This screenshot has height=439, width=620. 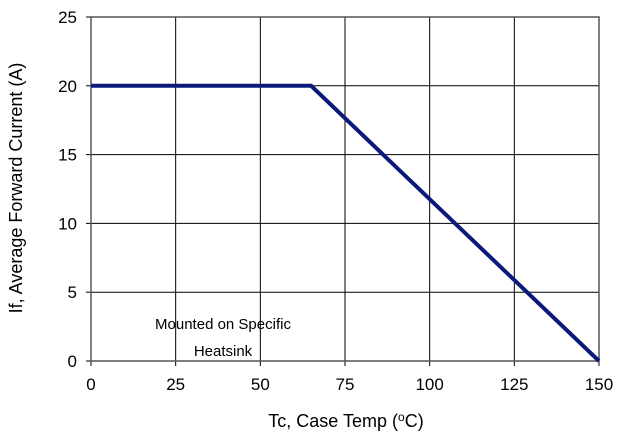 What do you see at coordinates (401, 417) in the screenshot?
I see `x-axis-label-superscript: o` at bounding box center [401, 417].